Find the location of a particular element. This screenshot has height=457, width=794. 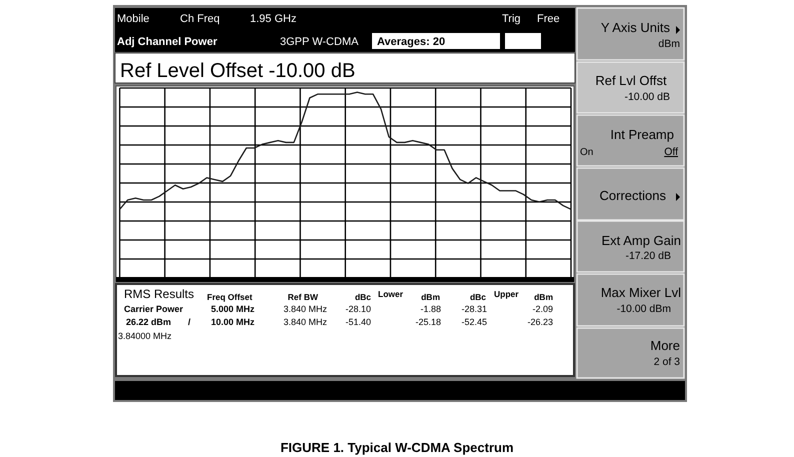

text: -52.45 is located at coordinates (474, 322).